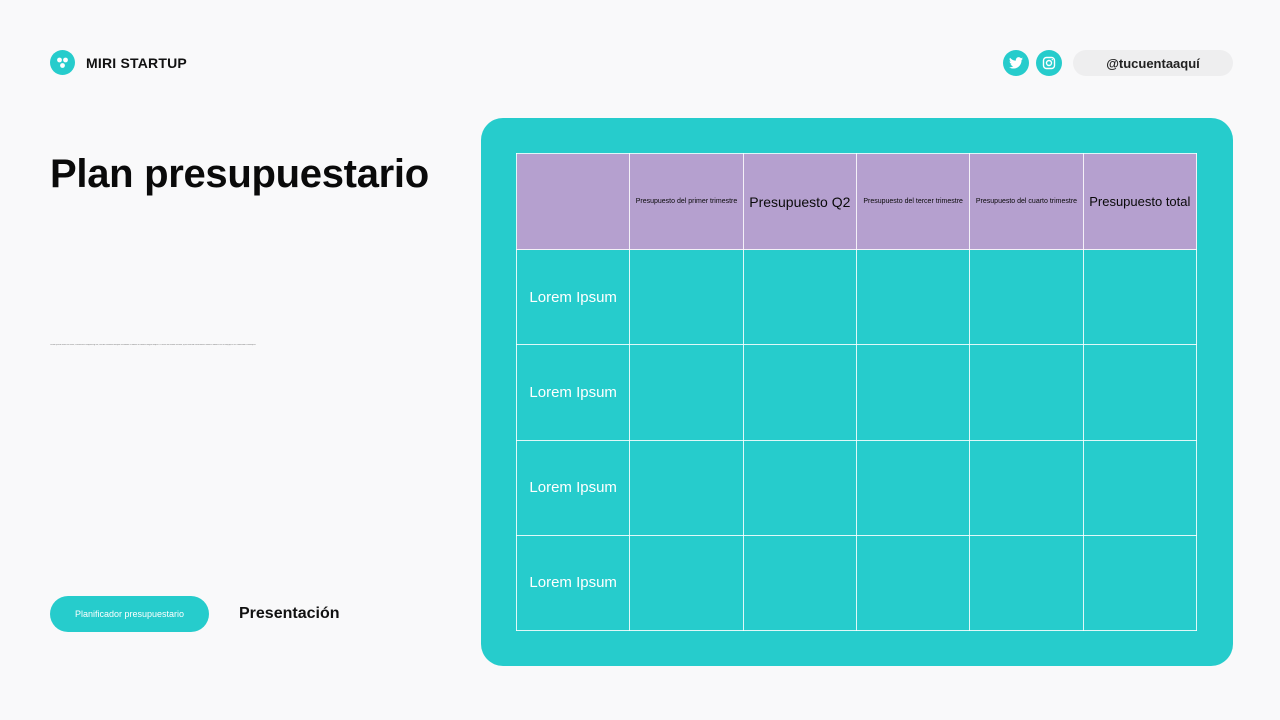  Describe the element at coordinates (1026, 201) in the screenshot. I see `header-q4: Presupuesto del cuarto trimestre` at that location.